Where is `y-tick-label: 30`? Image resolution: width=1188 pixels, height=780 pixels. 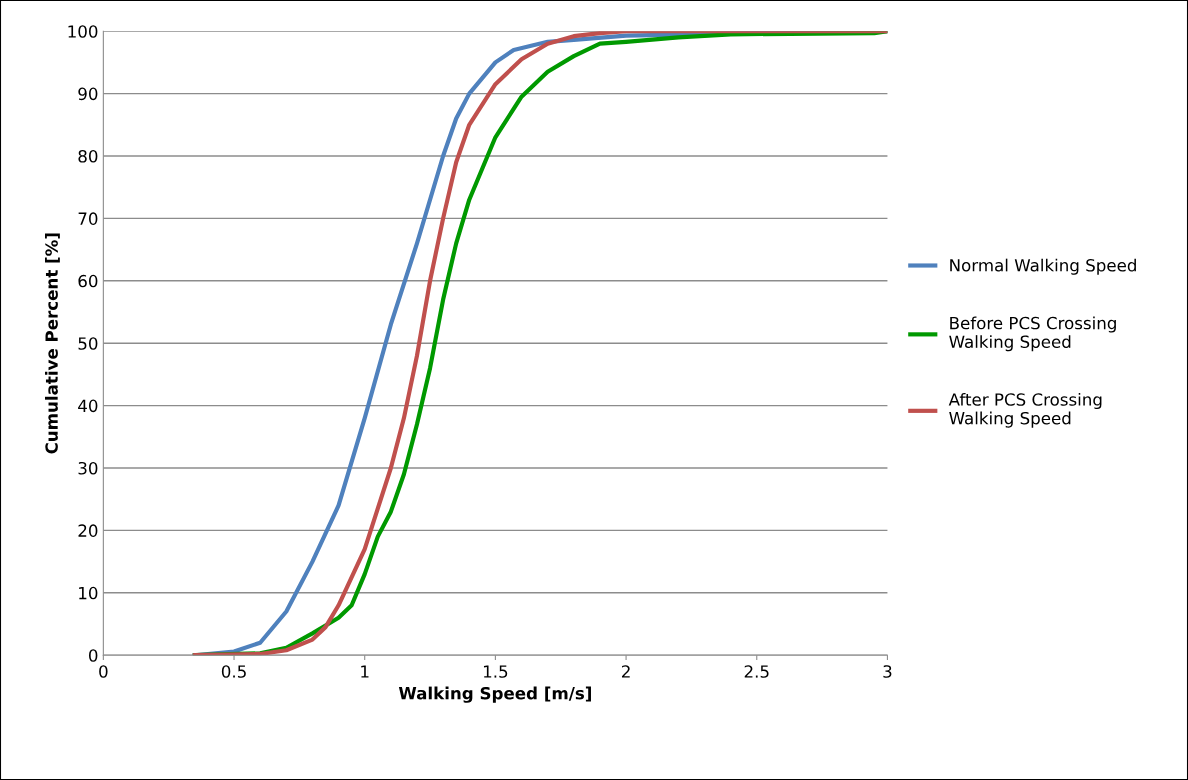 y-tick-label: 30 is located at coordinates (88, 468).